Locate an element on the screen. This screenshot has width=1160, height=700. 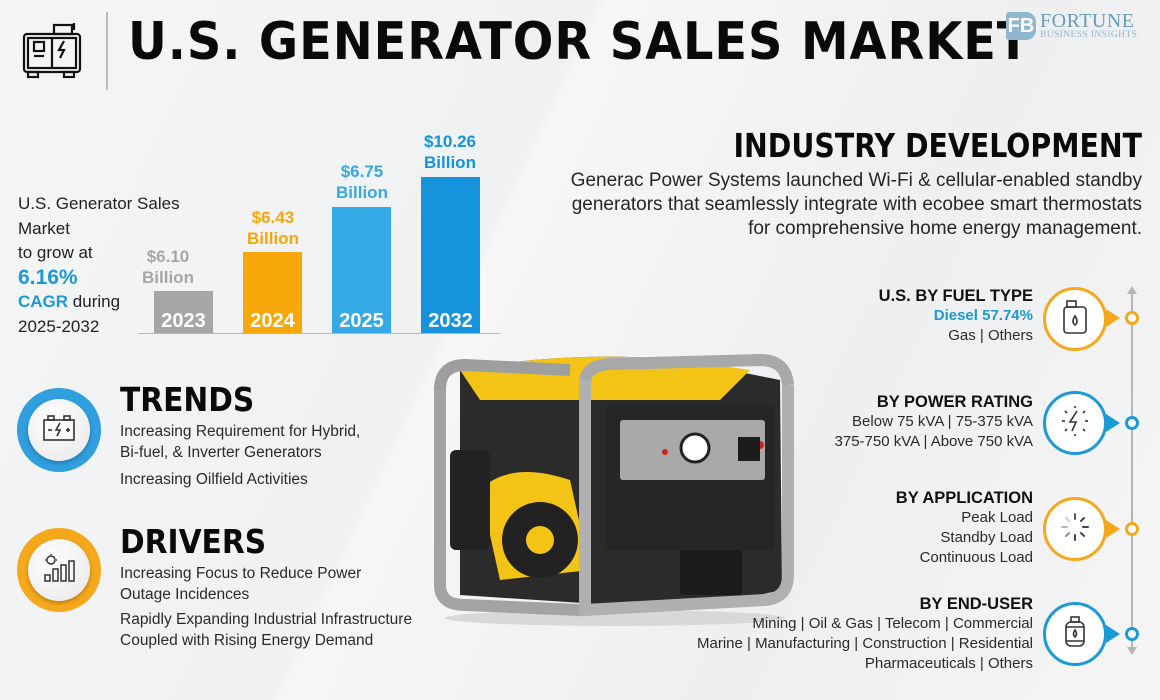
idea-growth-icon is located at coordinates (59, 570).